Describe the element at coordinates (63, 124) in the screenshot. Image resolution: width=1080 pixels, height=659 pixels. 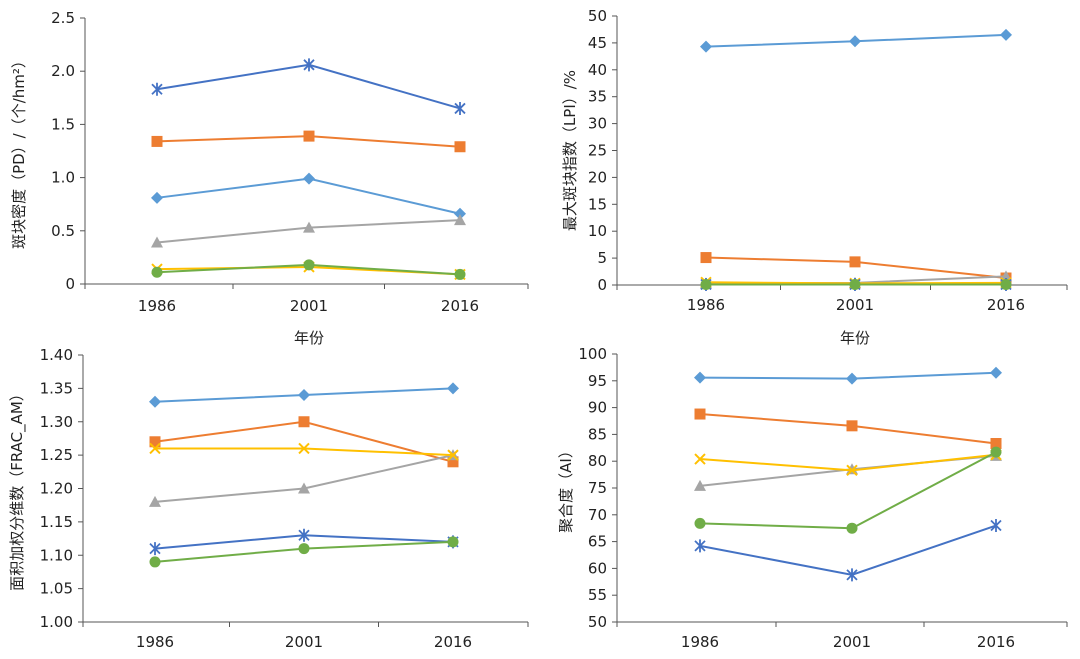
I see `y-tick-label: 1.5` at that location.